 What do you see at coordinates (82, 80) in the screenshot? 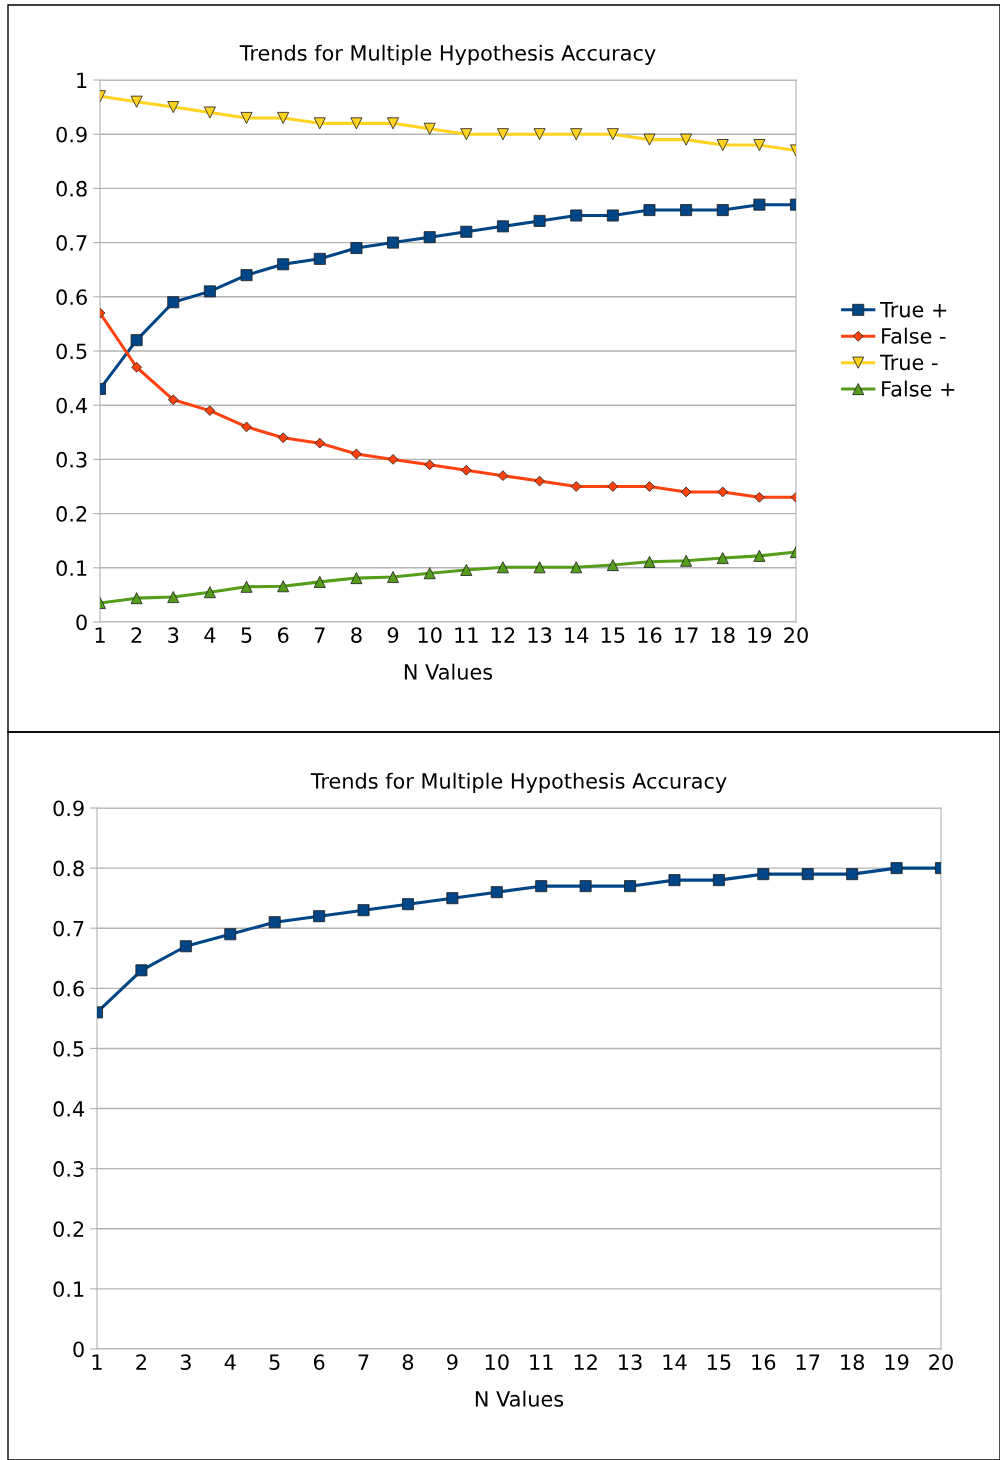
I see `y-tick-label: 1` at bounding box center [82, 80].